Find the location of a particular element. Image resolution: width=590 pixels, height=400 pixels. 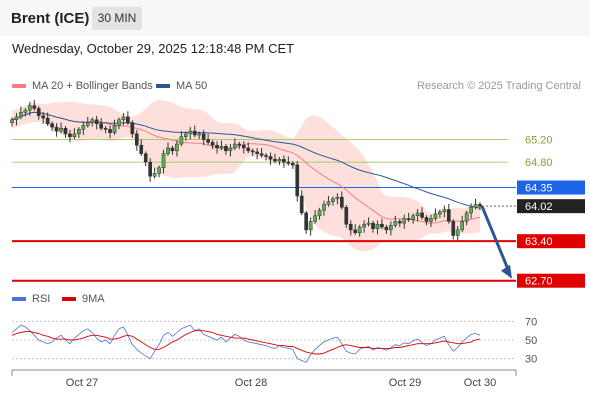

rsi-tick-label: 50 is located at coordinates (531, 341).